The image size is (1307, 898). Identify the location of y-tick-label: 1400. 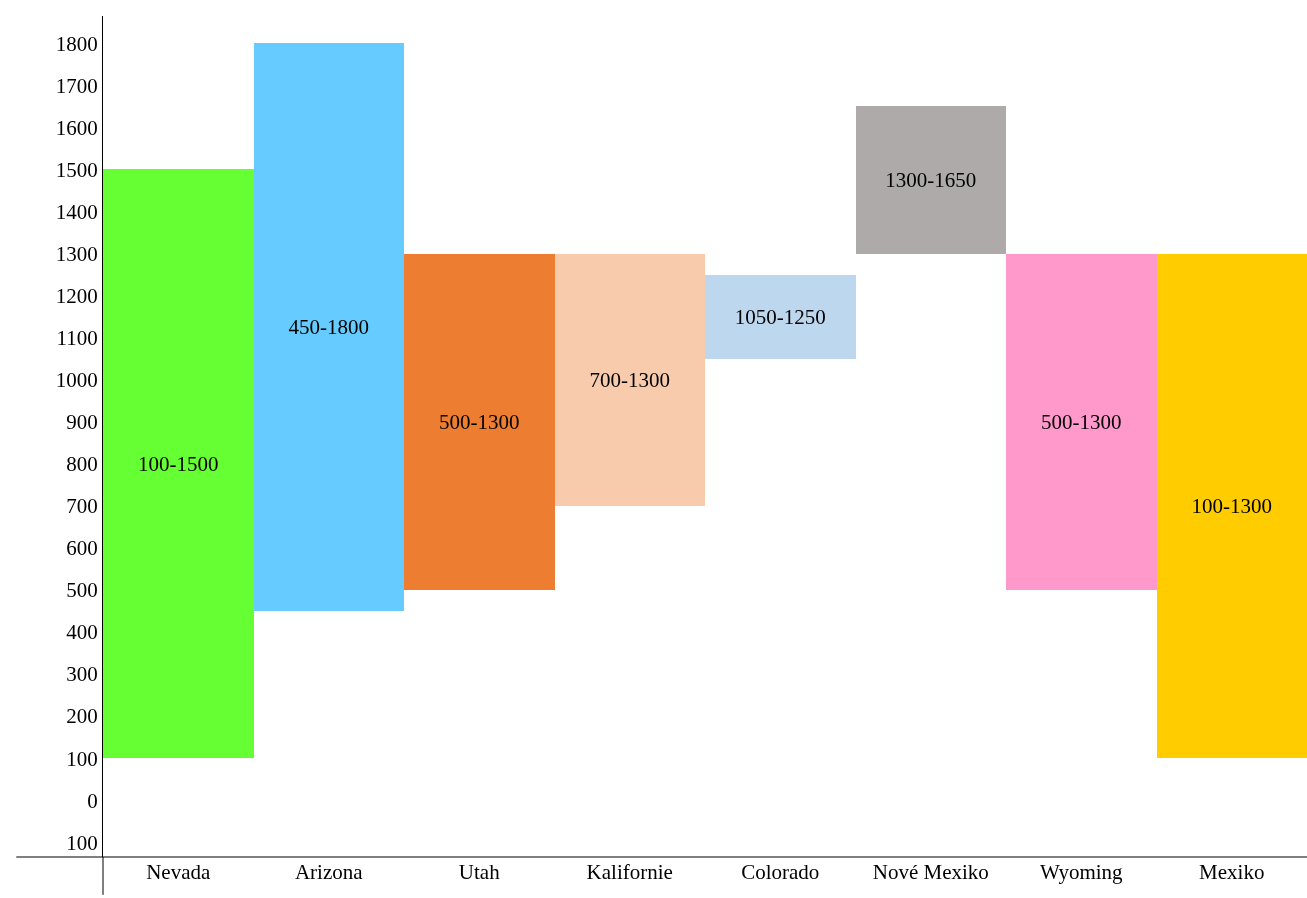
(76, 211).